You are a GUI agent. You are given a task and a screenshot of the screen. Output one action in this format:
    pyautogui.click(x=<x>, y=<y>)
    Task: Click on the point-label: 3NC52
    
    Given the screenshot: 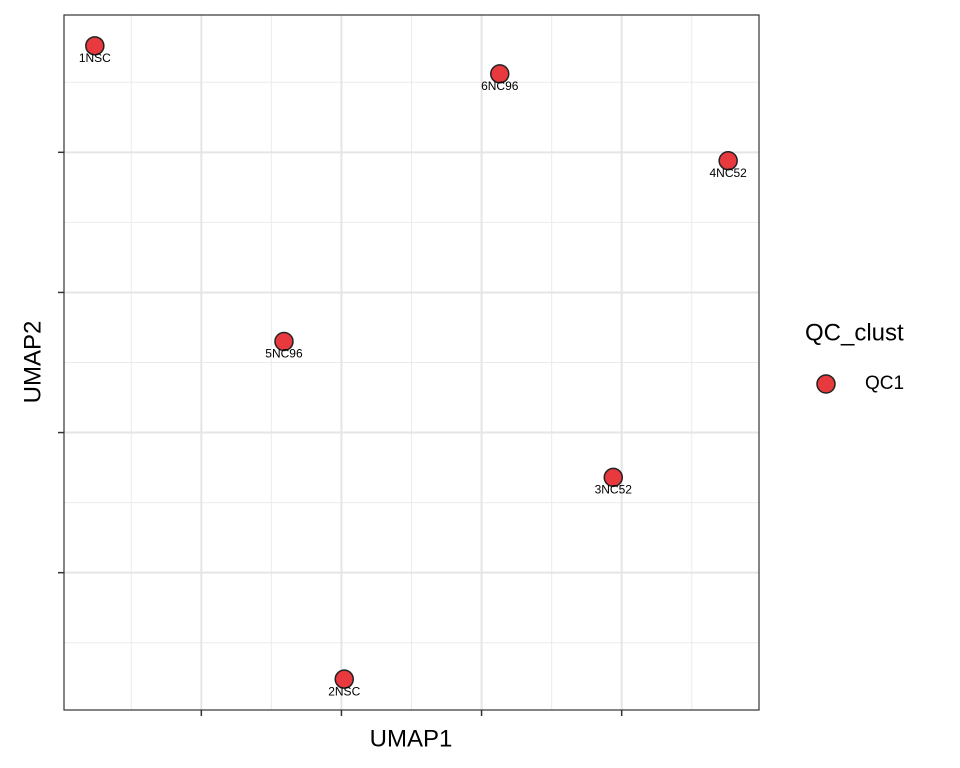 What is the action you would take?
    pyautogui.click(x=614, y=490)
    